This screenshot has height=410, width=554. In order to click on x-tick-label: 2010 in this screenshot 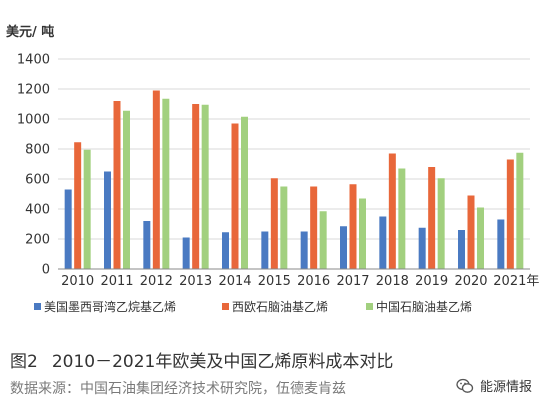, I will do `click(77, 281)`.